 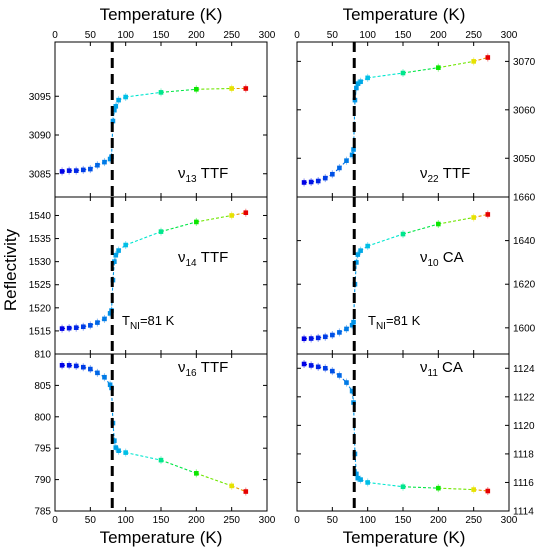 What do you see at coordinates (148, 322) in the screenshot?
I see `transition-label-left: TNI=81 K` at bounding box center [148, 322].